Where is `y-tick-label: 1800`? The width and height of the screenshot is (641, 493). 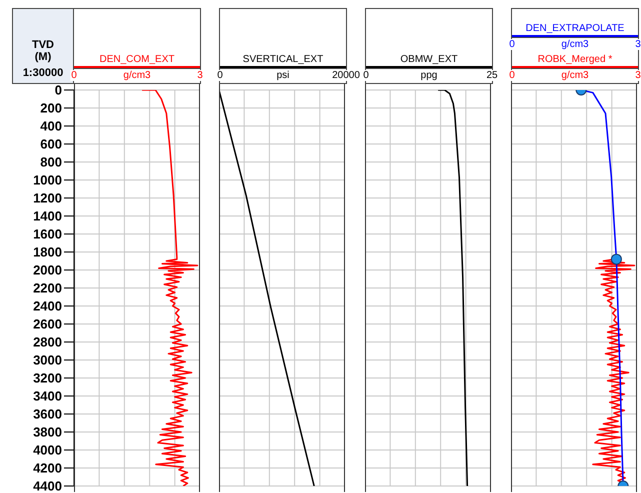
y-tick-label: 1800 is located at coordinates (47, 252).